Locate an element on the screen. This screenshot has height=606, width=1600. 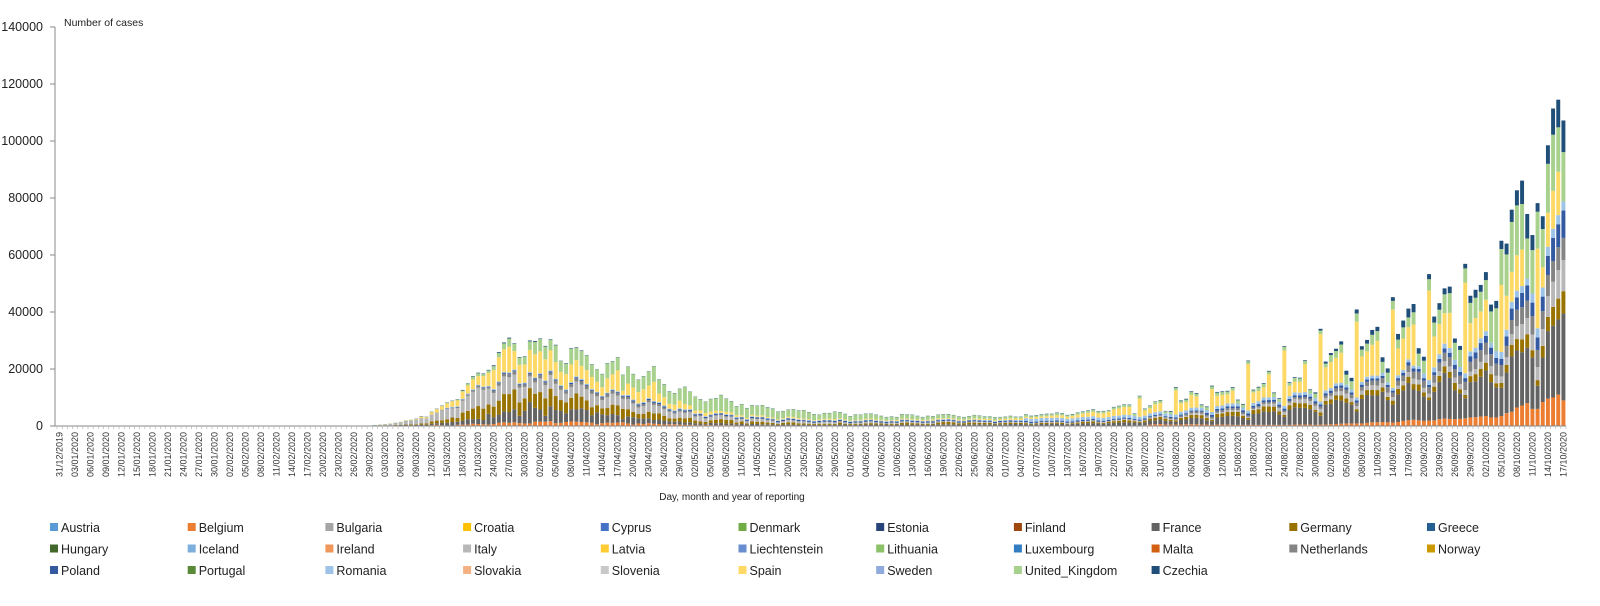
legend-item-iceland: Iceland is located at coordinates (213, 550).